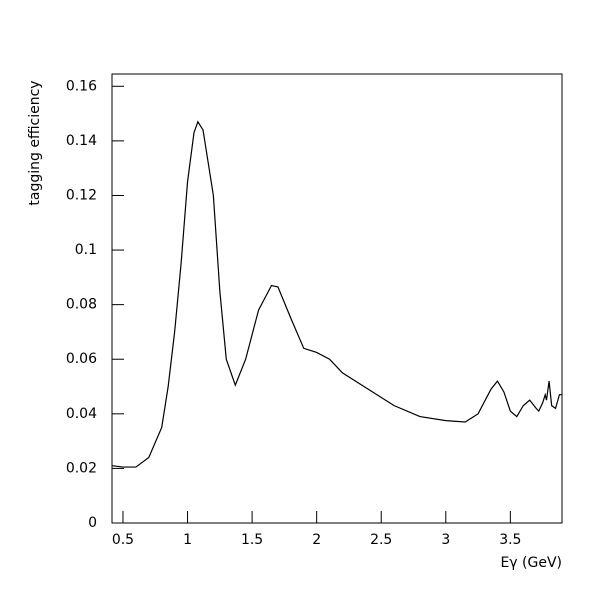  Describe the element at coordinates (86, 250) in the screenshot. I see `y-tick-label: 0.1` at that location.